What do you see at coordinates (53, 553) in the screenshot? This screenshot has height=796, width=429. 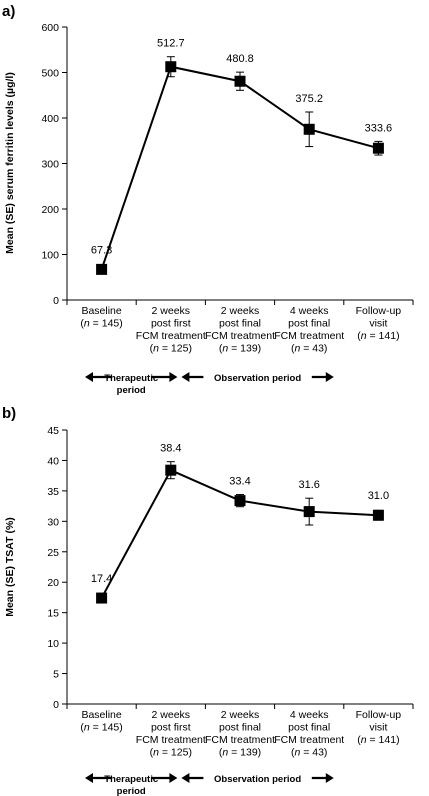 I see `y-tick-label: 25` at bounding box center [53, 553].